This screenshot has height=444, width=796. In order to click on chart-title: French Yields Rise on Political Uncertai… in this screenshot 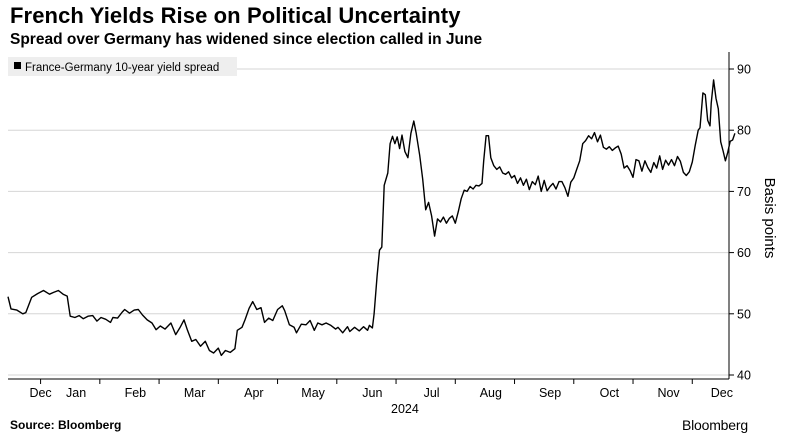, I will do `click(235, 15)`.